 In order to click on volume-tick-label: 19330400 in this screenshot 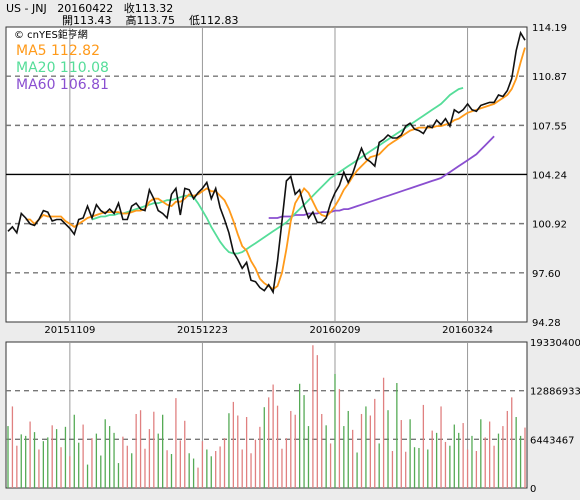, I will do `click(555, 343)`.